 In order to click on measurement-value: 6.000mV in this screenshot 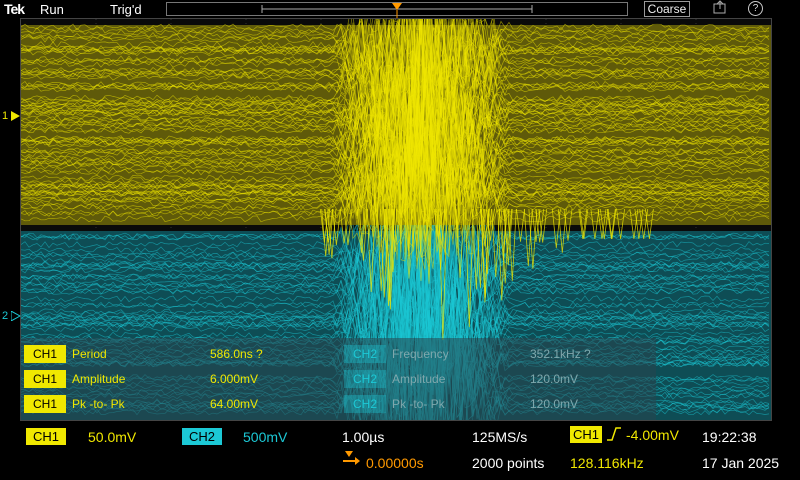, I will do `click(234, 379)`.